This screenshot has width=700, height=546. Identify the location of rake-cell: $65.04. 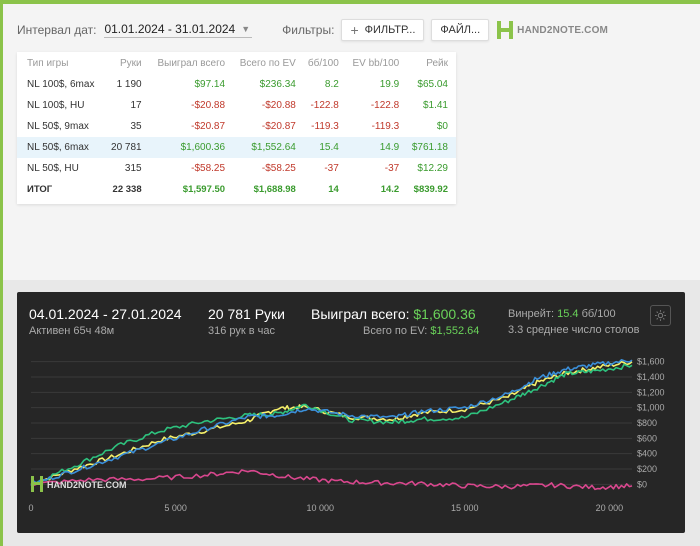
(432, 84).